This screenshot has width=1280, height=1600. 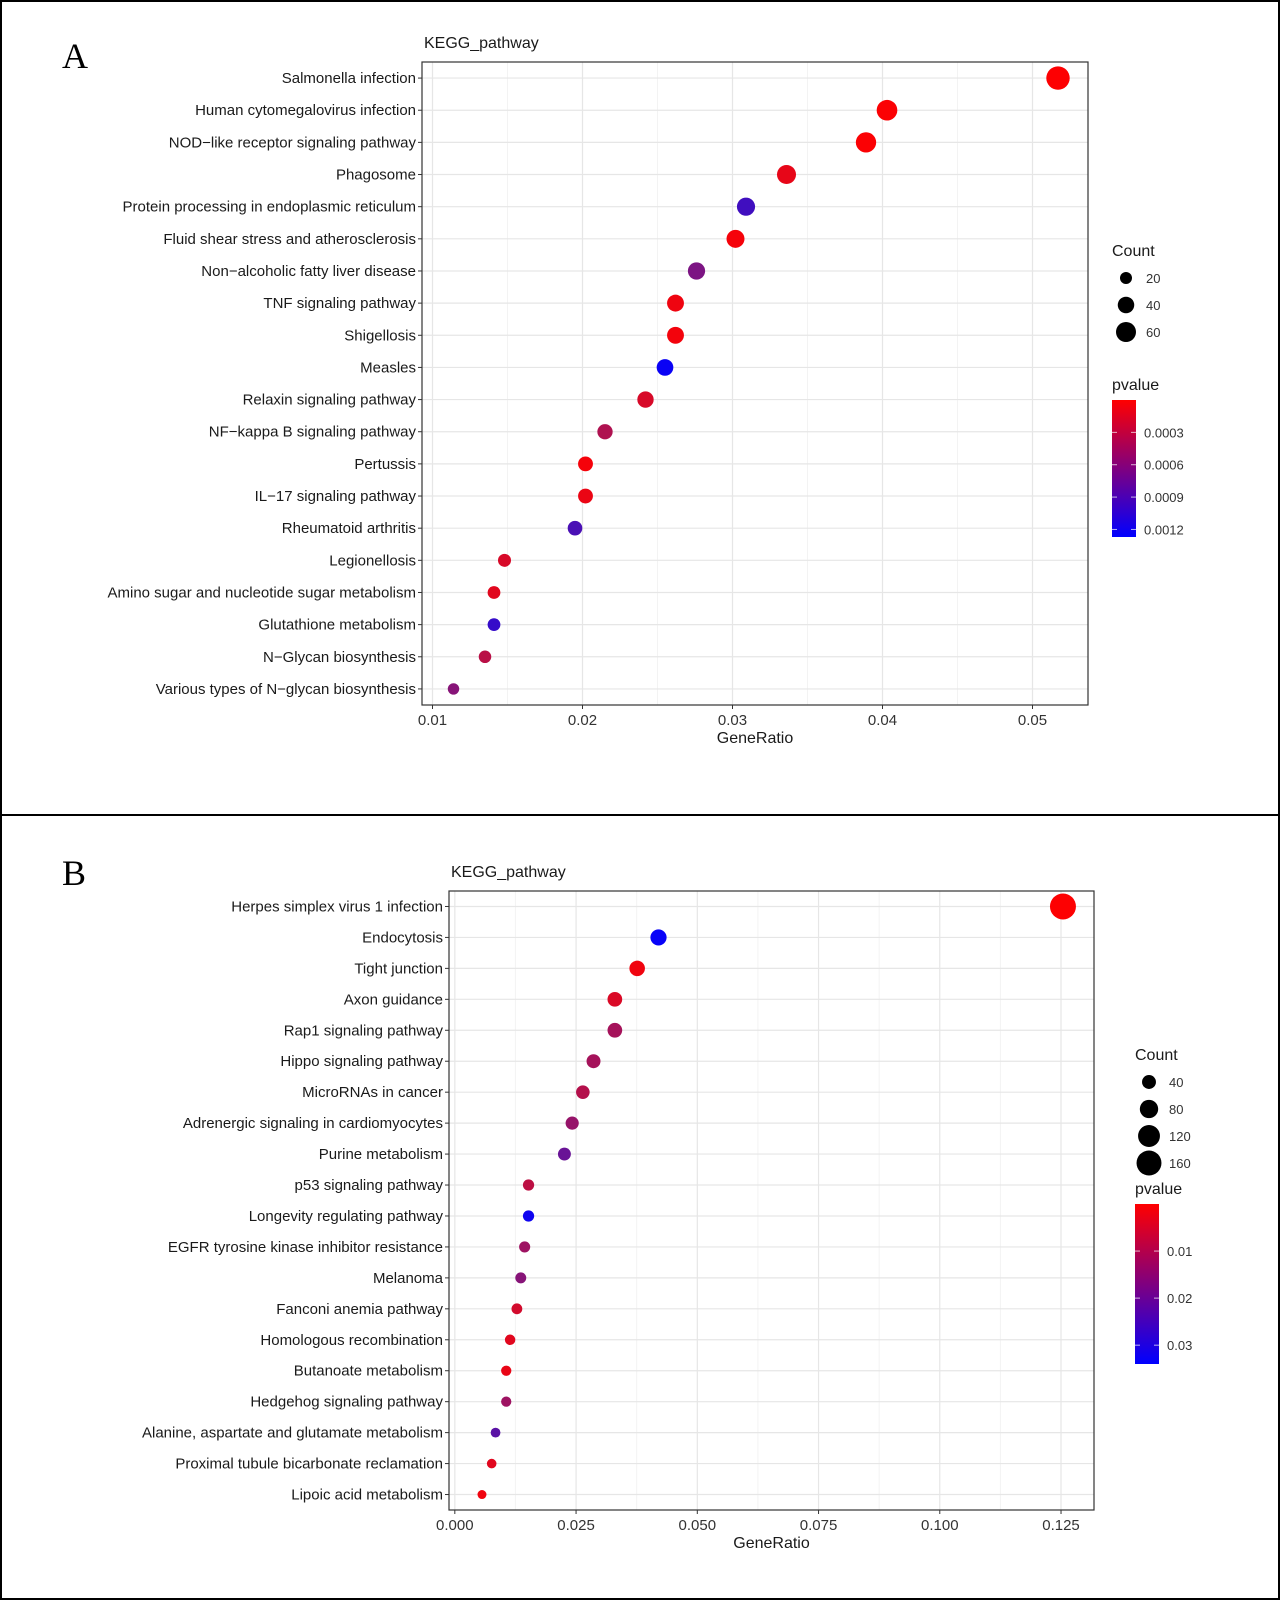 I want to click on panel-b-label: B, so click(x=74, y=873).